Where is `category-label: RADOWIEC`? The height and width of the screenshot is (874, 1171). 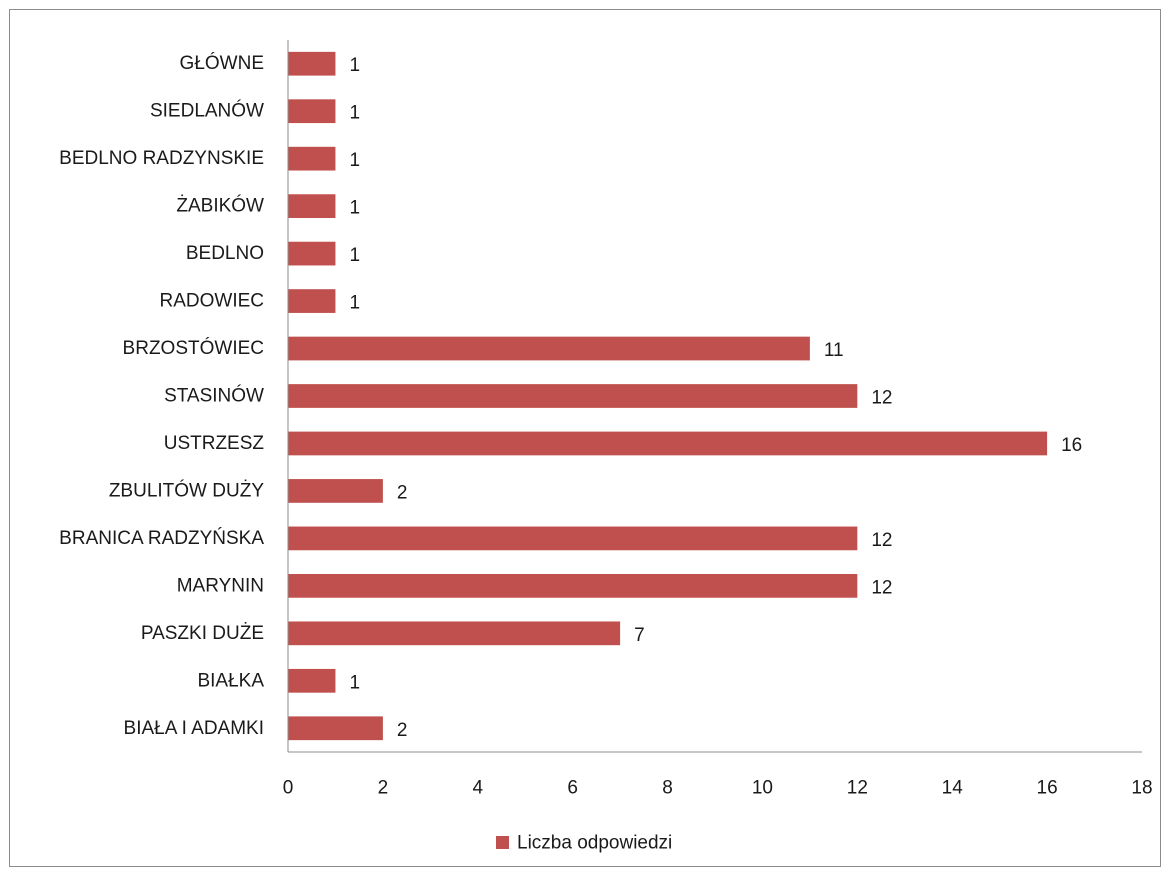
category-label: RADOWIEC is located at coordinates (212, 301).